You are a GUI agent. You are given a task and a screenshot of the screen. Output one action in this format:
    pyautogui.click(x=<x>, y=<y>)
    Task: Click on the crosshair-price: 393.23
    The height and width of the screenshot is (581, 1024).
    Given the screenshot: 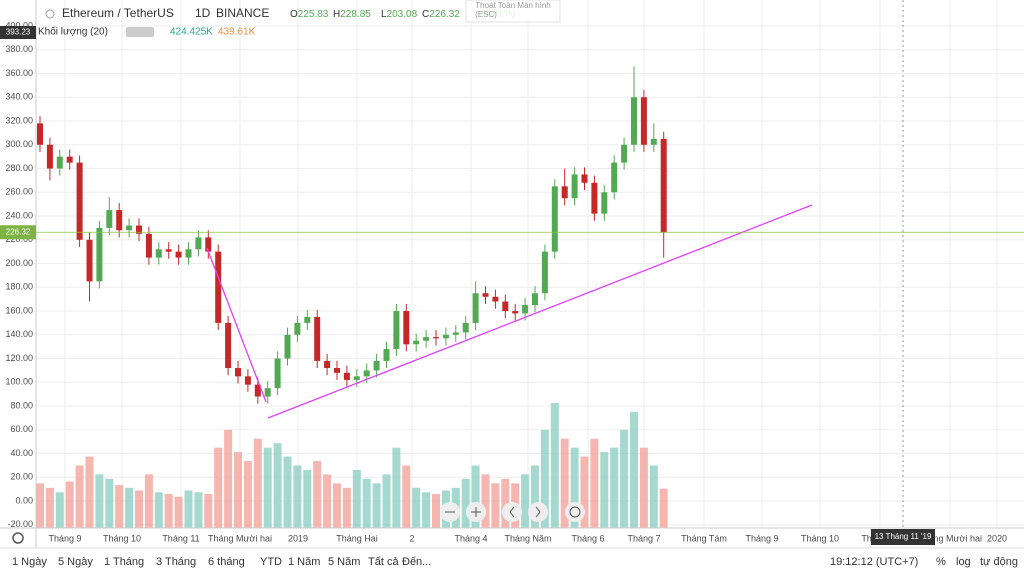 What is the action you would take?
    pyautogui.click(x=18, y=32)
    